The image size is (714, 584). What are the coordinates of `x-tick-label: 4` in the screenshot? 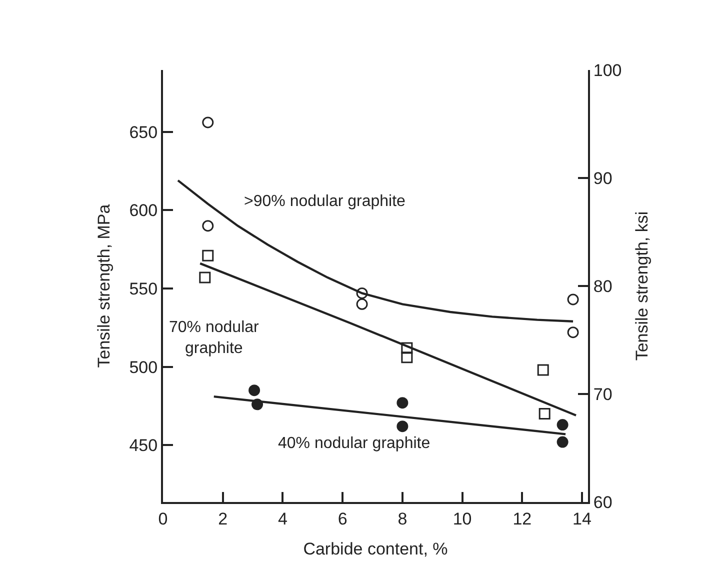 It's located at (283, 518).